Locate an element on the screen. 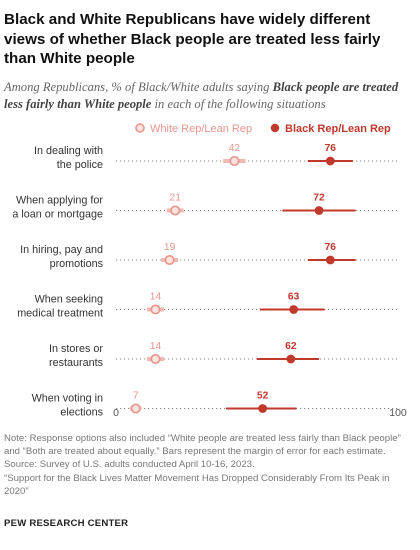 This screenshot has width=420, height=550. data-label-white: 21 is located at coordinates (175, 198).